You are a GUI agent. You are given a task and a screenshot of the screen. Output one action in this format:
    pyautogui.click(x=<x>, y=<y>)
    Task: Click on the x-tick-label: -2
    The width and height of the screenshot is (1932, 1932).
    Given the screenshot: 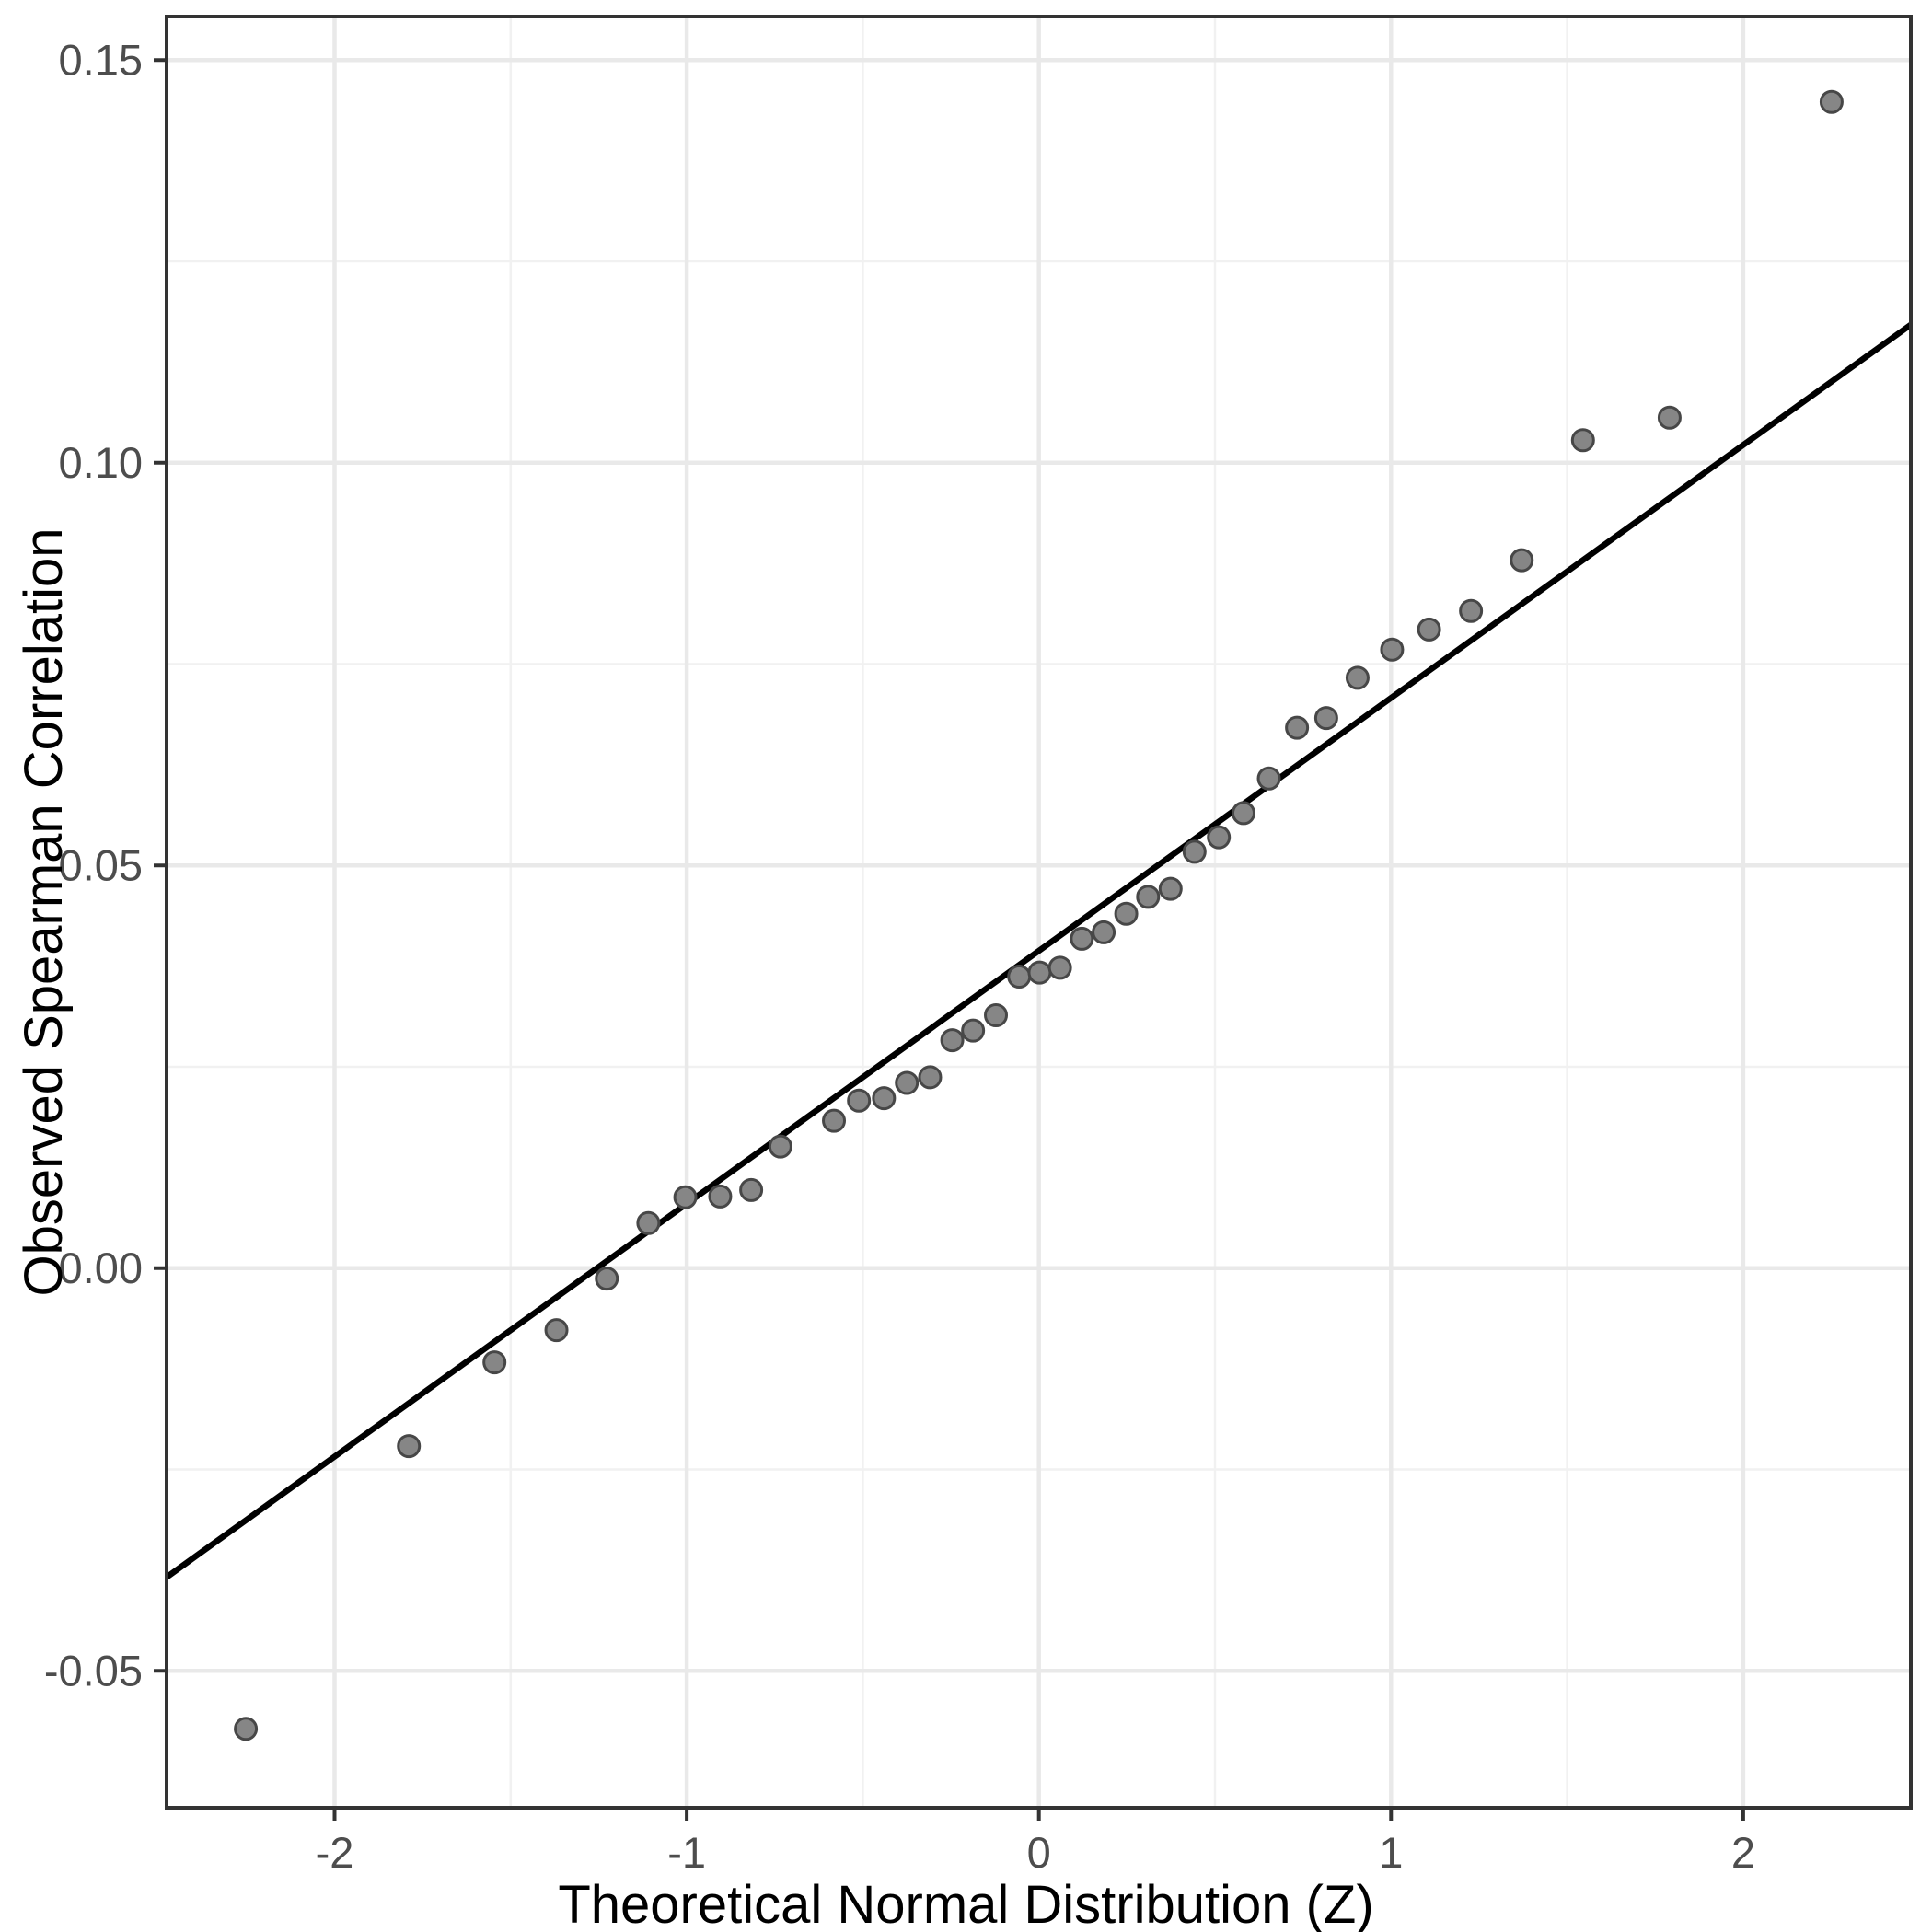 What is the action you would take?
    pyautogui.click(x=335, y=1853)
    